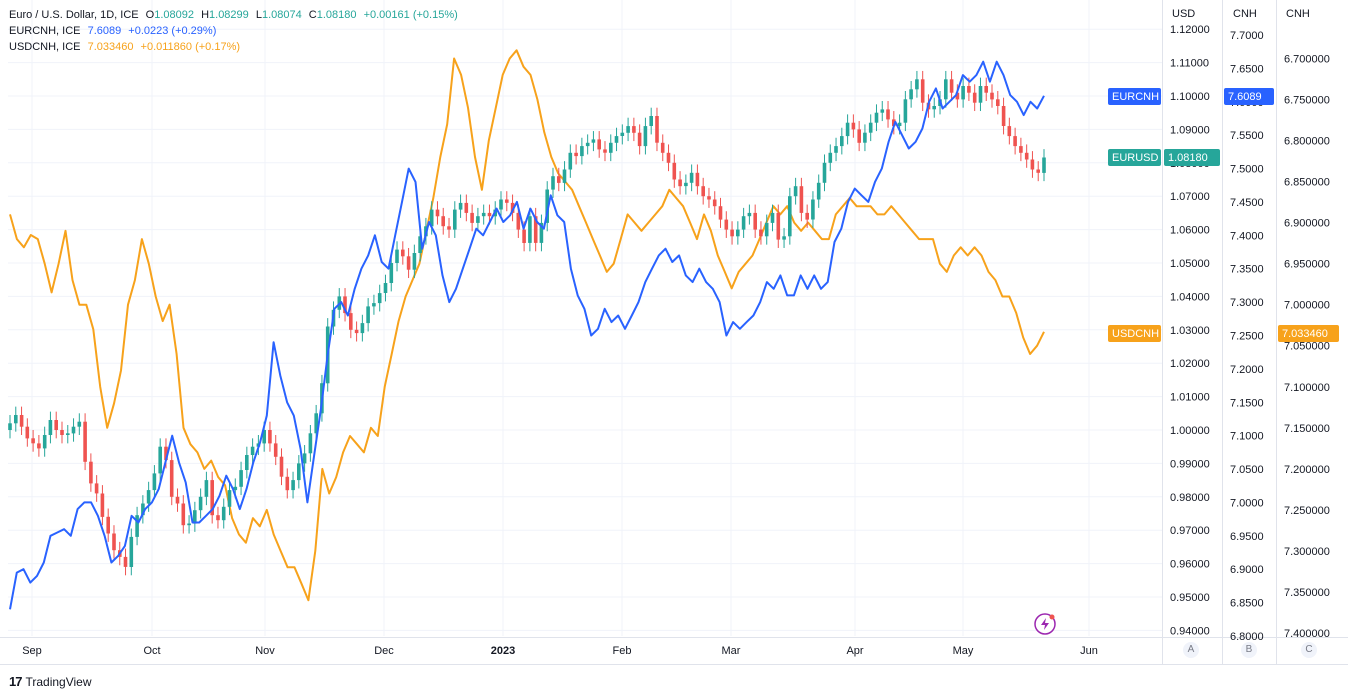 Image resolution: width=1348 pixels, height=693 pixels. What do you see at coordinates (1247, 370) in the screenshot?
I see `scale-b-tick: 7.2000` at bounding box center [1247, 370].